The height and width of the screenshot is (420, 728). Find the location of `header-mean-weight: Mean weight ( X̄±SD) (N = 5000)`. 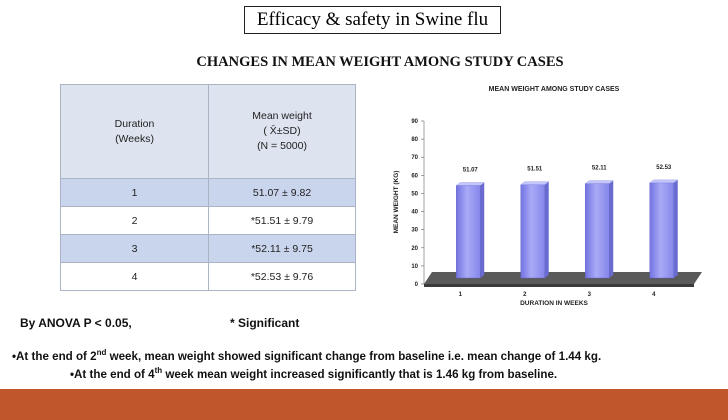

header-mean-weight: Mean weight ( X̄±SD) (N = 5000) is located at coordinates (282, 131).